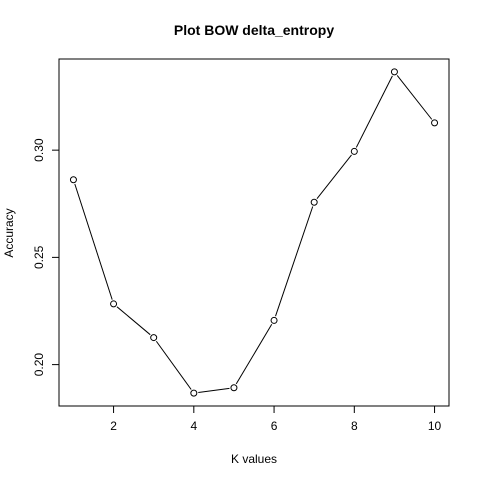  Describe the element at coordinates (254, 459) in the screenshot. I see `x-axis-label: K values` at that location.